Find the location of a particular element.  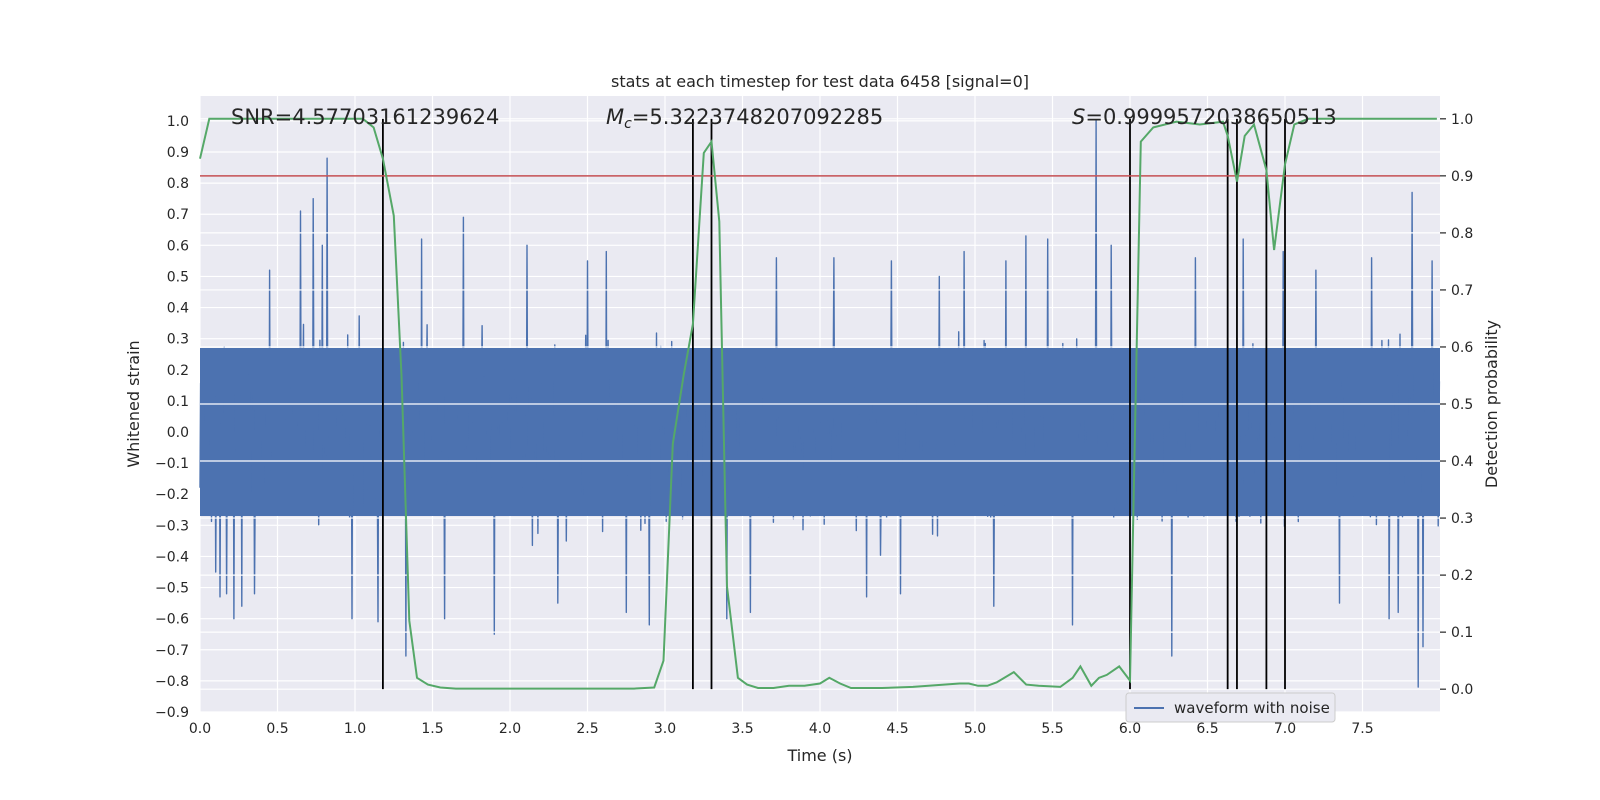

y-tick-label-19: 1.0 is located at coordinates (178, 122).